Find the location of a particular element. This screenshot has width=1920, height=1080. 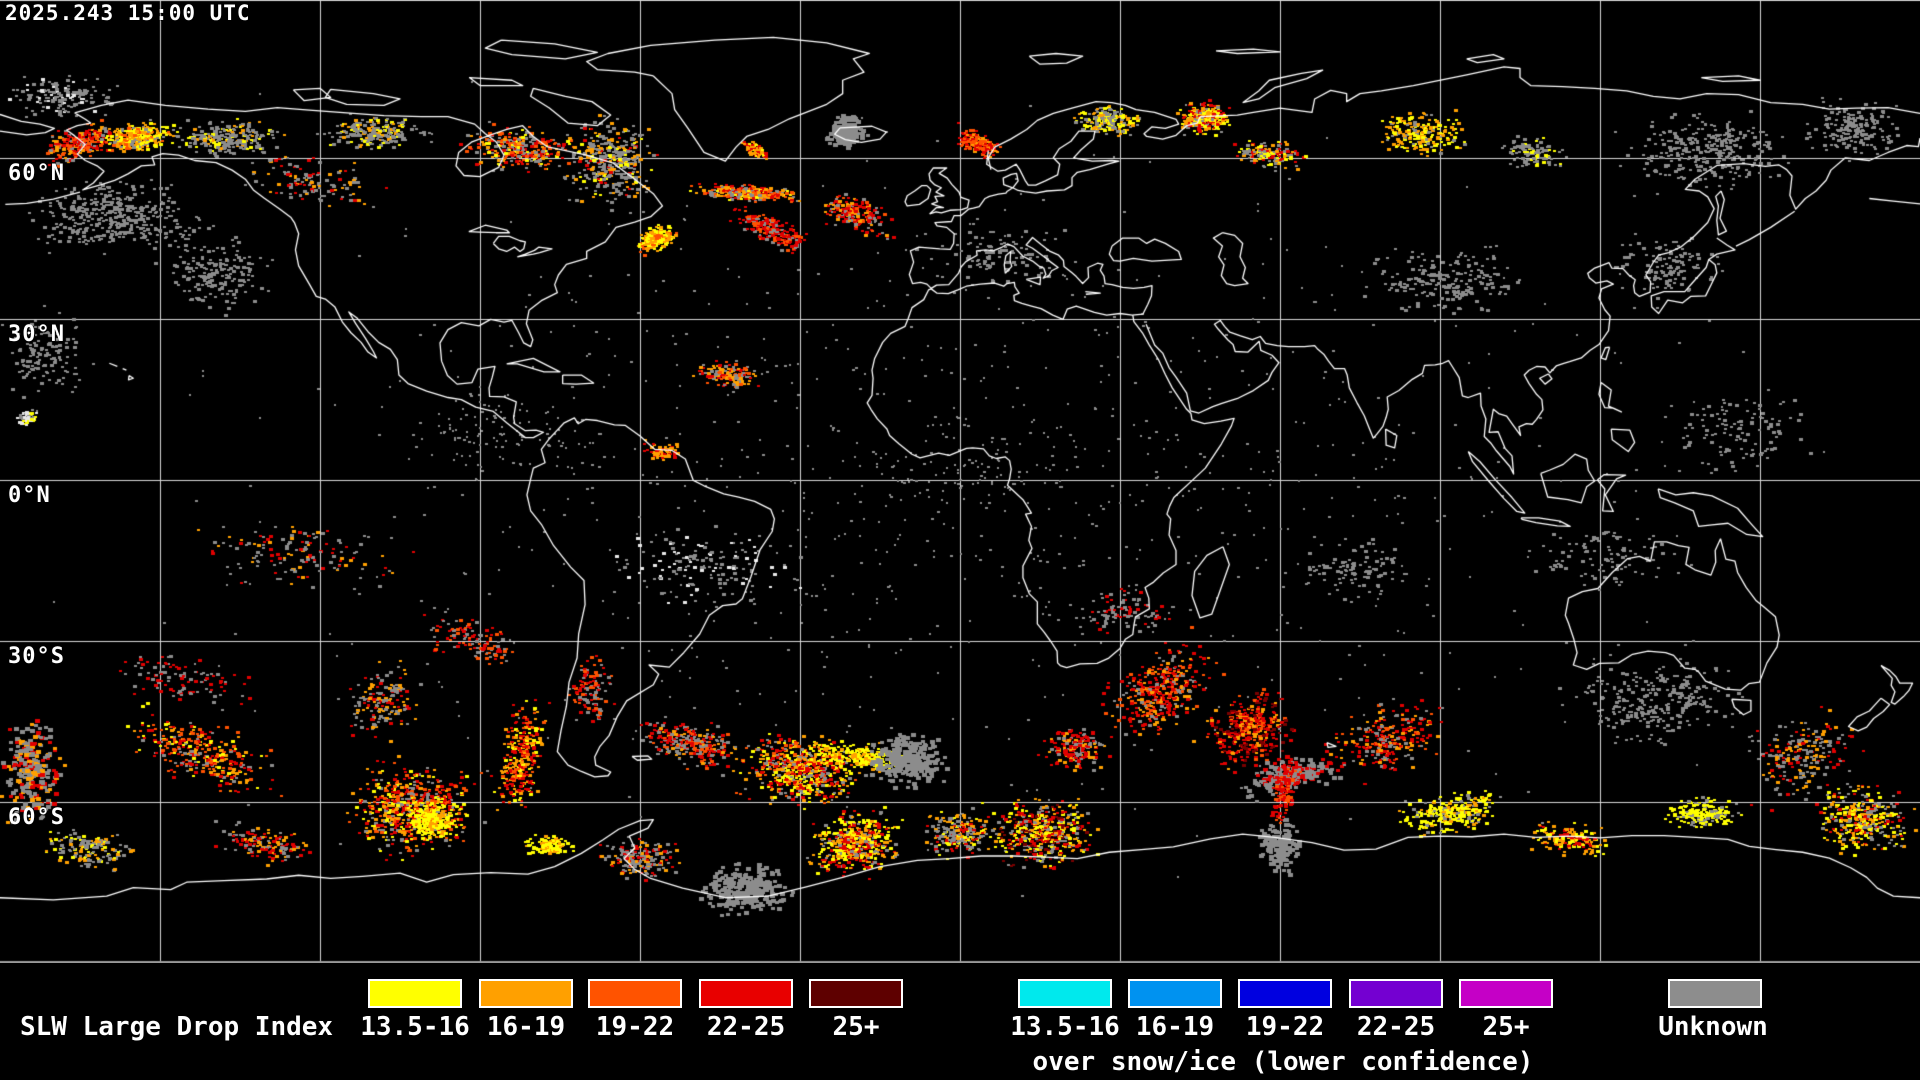

legend-primary-title: SLW Large Drop Index is located at coordinates (177, 1027).